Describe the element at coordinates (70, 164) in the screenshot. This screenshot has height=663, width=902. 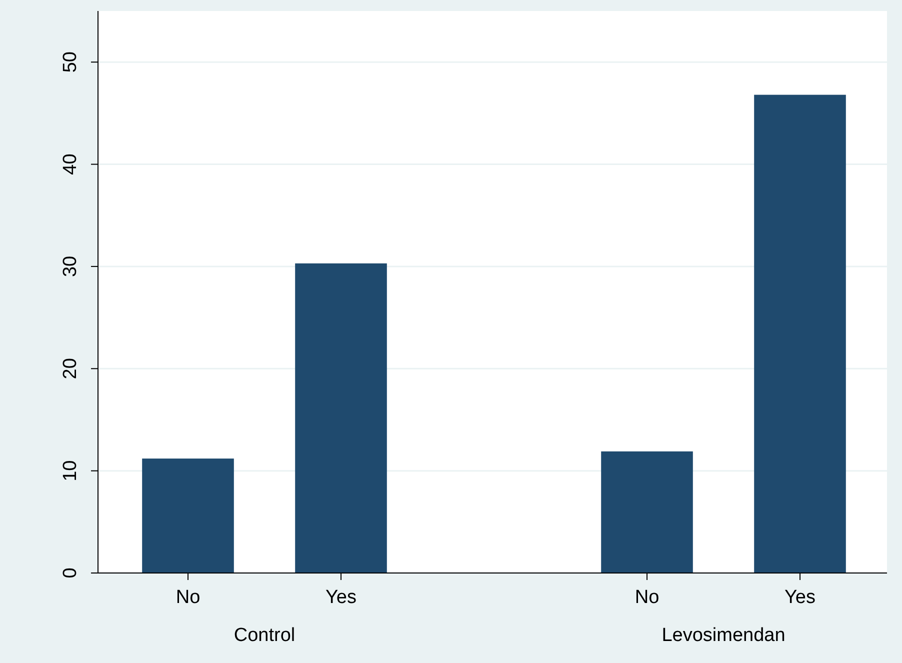
I see `y-tick-label: 40` at that location.